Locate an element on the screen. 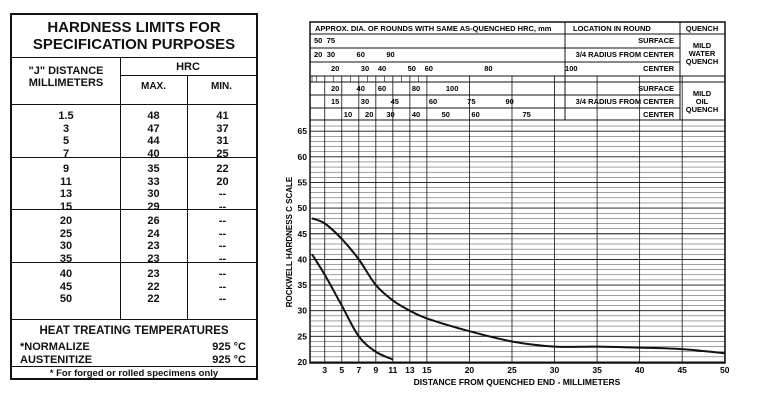  min-cell: 25 is located at coordinates (222, 153).